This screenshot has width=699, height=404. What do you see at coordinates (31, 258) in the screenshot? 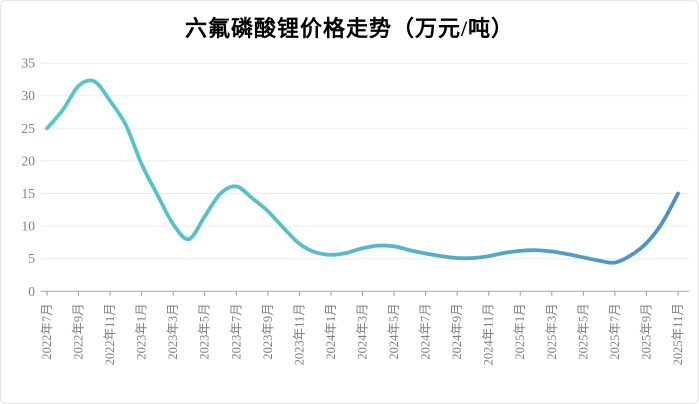
I see `y-tick-label: 5` at bounding box center [31, 258].